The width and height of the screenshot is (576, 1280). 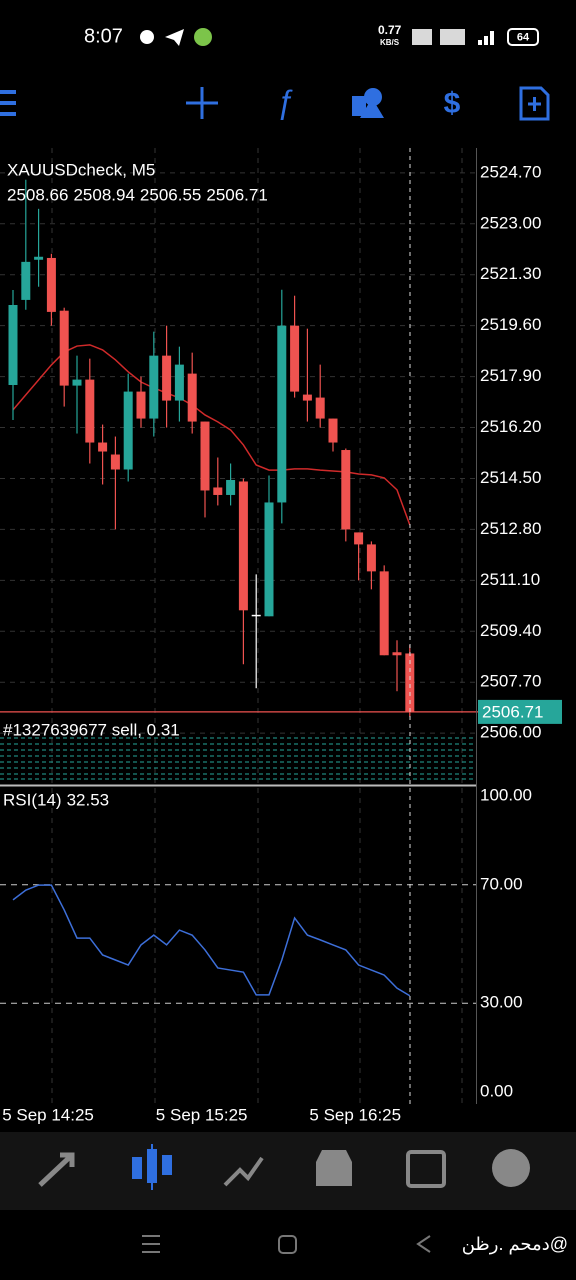 I want to click on toolbar: ƒ $, so click(x=275, y=102).